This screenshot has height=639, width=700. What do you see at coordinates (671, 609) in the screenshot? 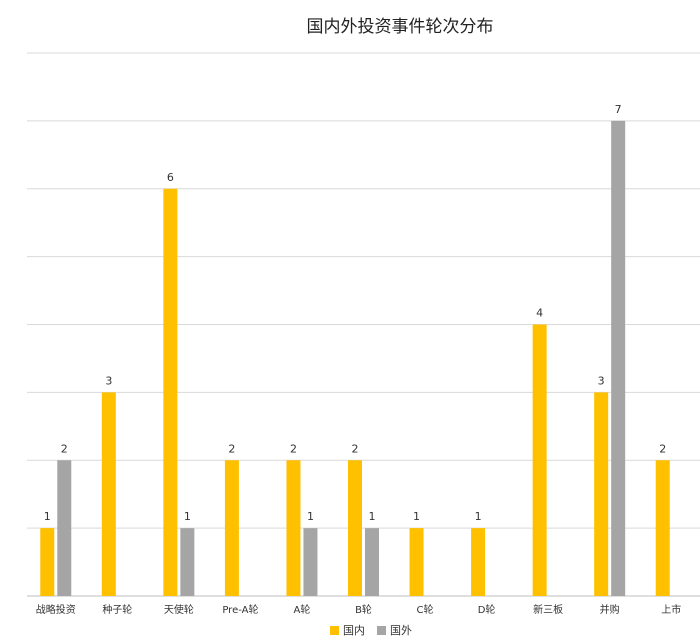
I see `x-tick-label: 上市` at bounding box center [671, 609].